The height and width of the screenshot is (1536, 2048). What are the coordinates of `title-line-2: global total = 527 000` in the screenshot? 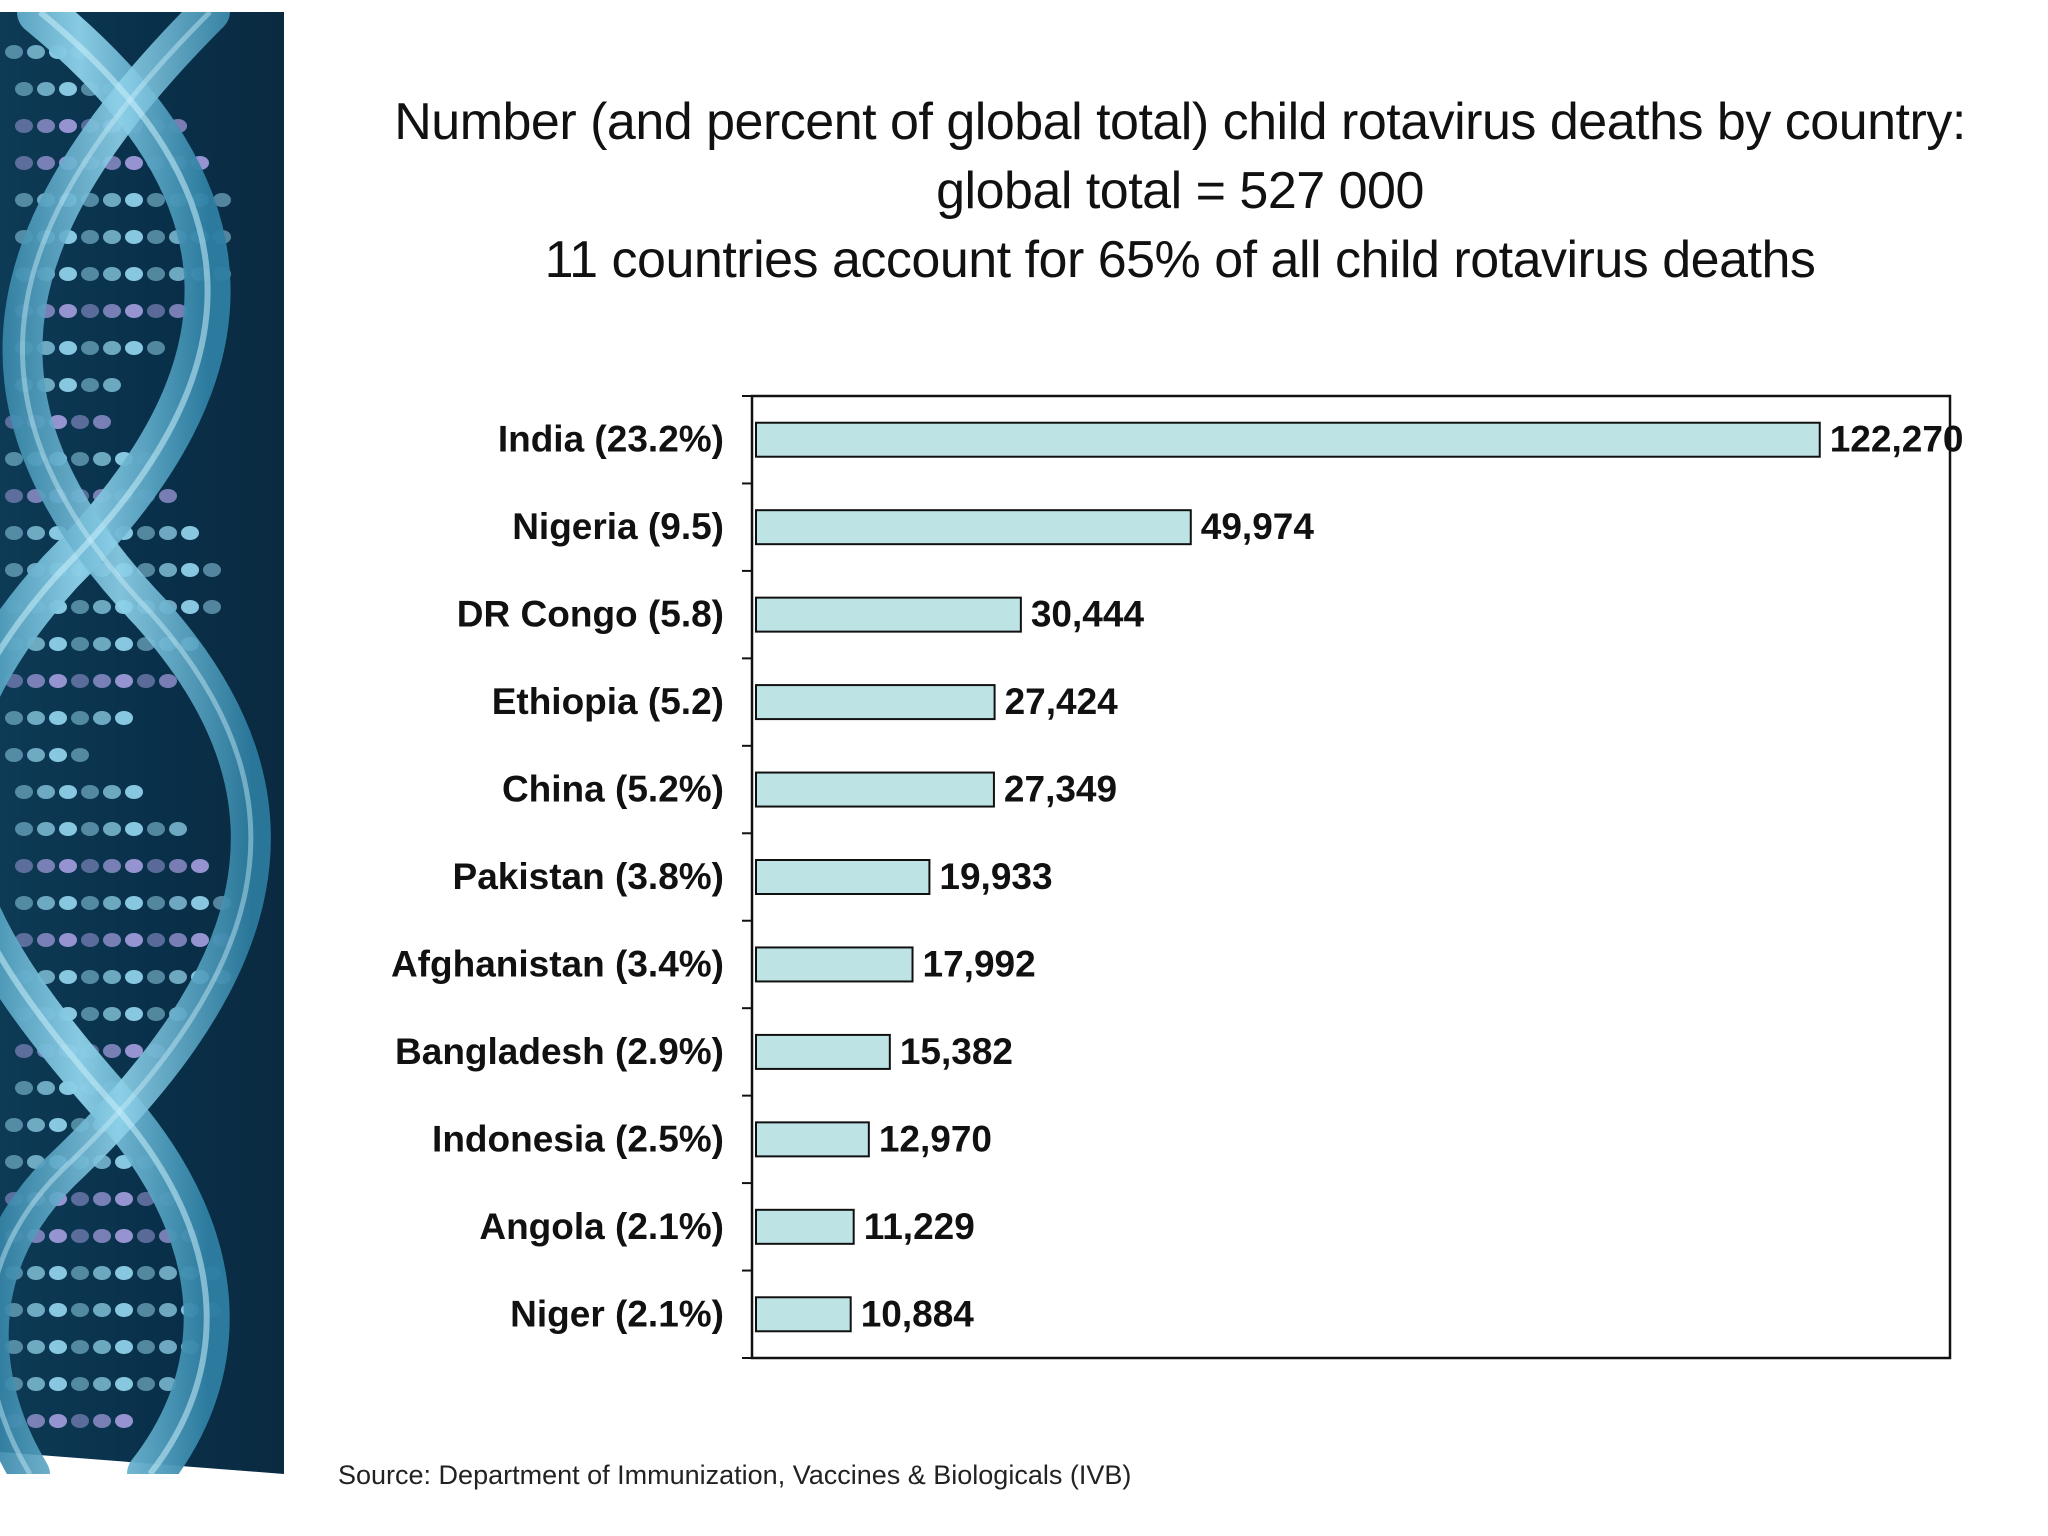 It's located at (1180, 191).